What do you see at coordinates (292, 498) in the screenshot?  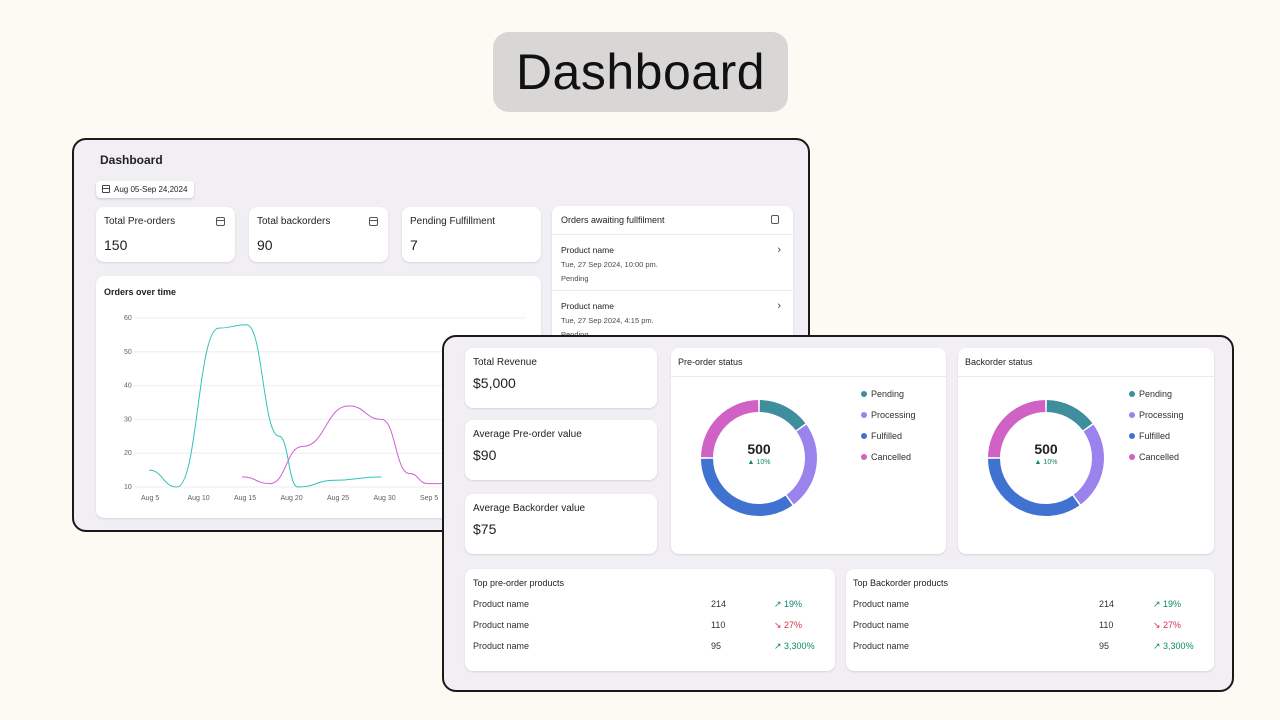 I see `x-tick-label: Aug 20` at bounding box center [292, 498].